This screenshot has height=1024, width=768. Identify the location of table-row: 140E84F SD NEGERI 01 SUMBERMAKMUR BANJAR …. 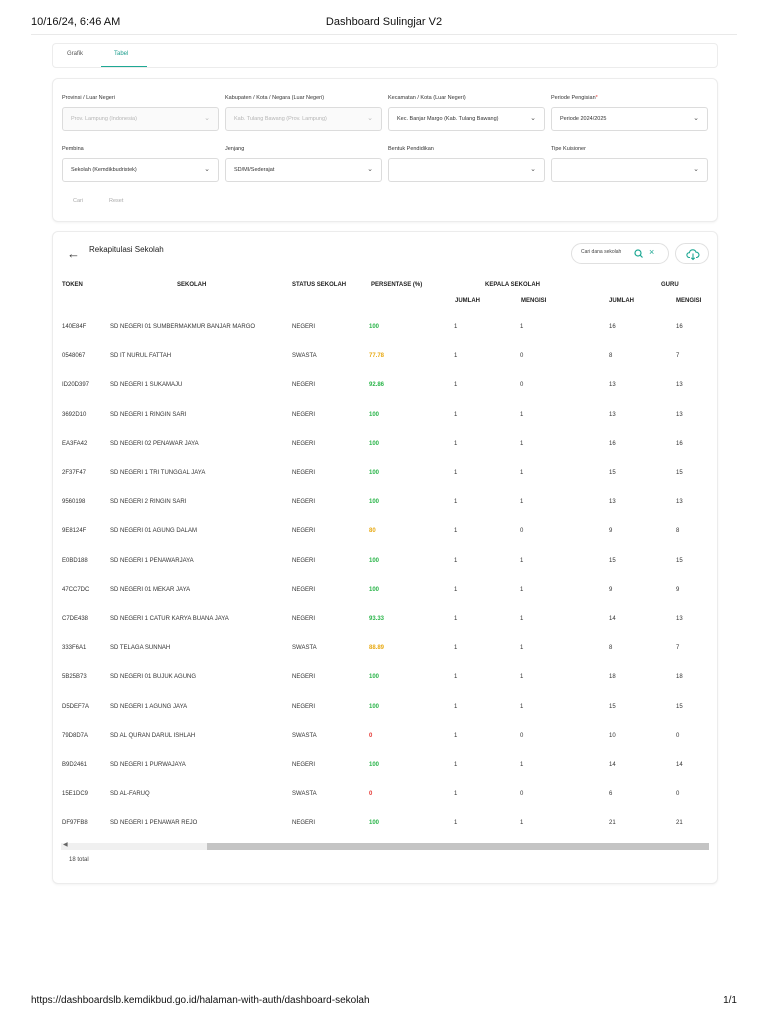
(385, 328).